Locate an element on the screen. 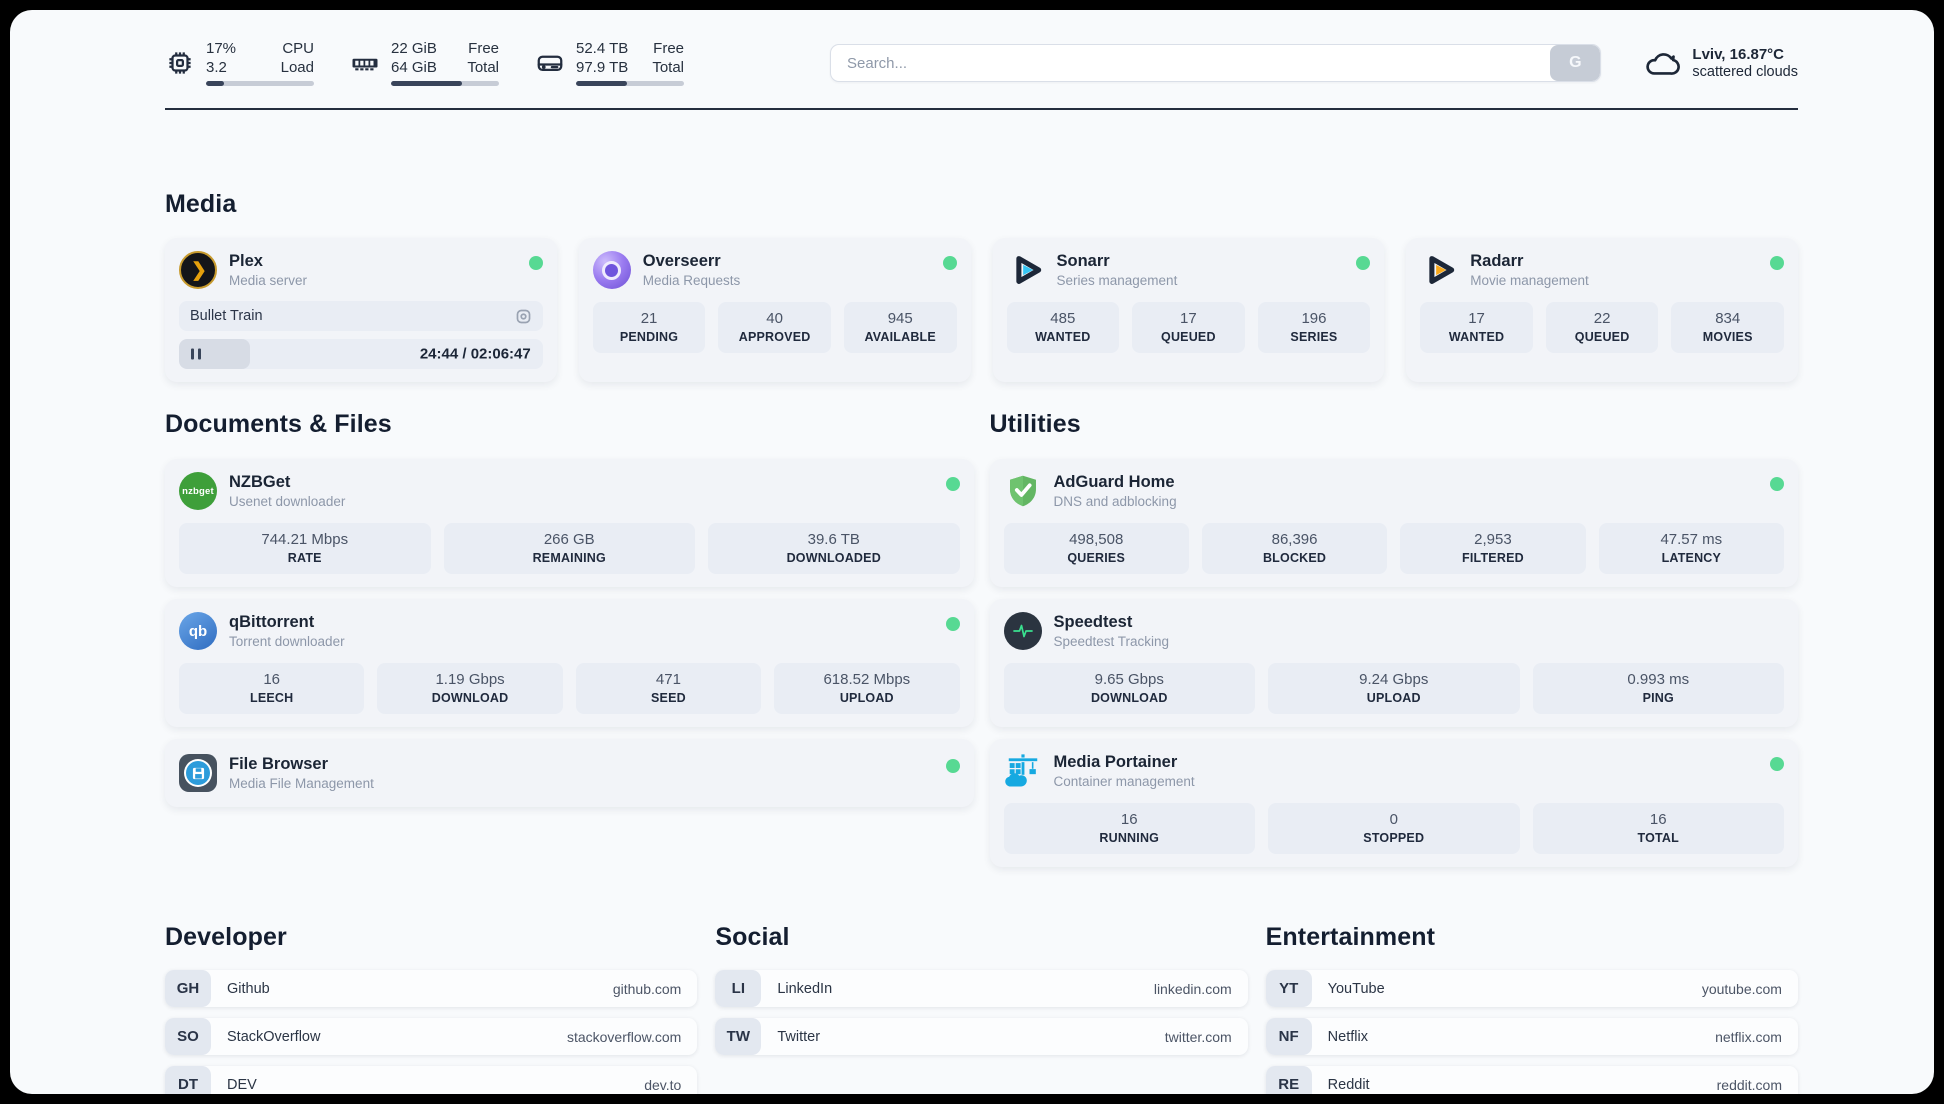 The image size is (1944, 1104). memory-stat: 22 GiB Free 64 GiB Total is located at coordinates (424, 63).